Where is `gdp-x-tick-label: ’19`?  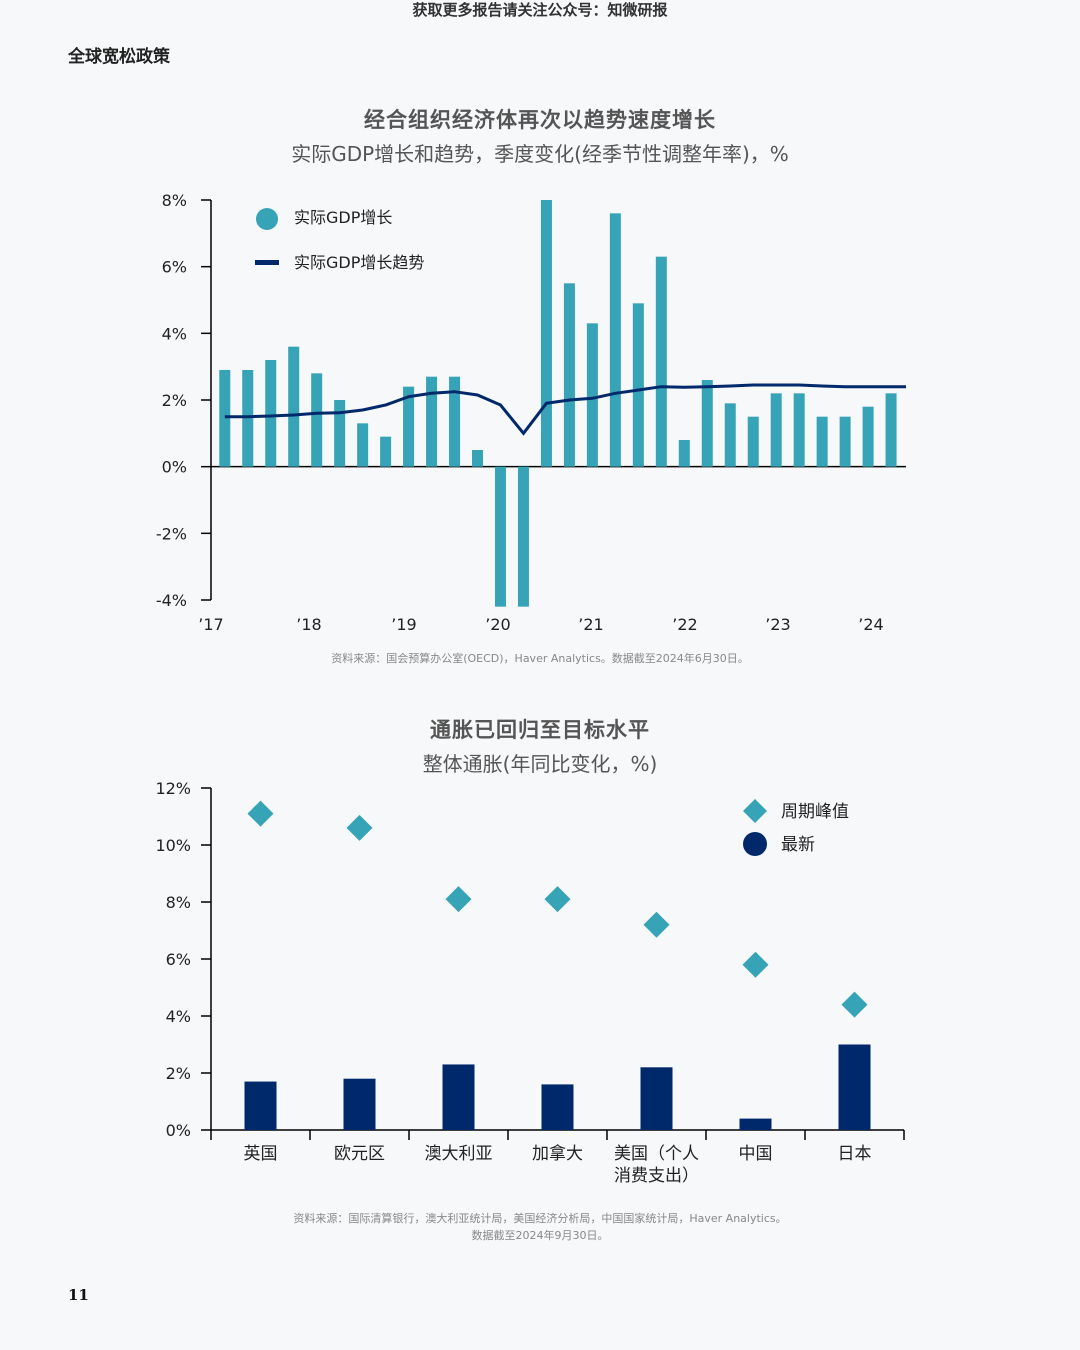 gdp-x-tick-label: ’19 is located at coordinates (403, 624).